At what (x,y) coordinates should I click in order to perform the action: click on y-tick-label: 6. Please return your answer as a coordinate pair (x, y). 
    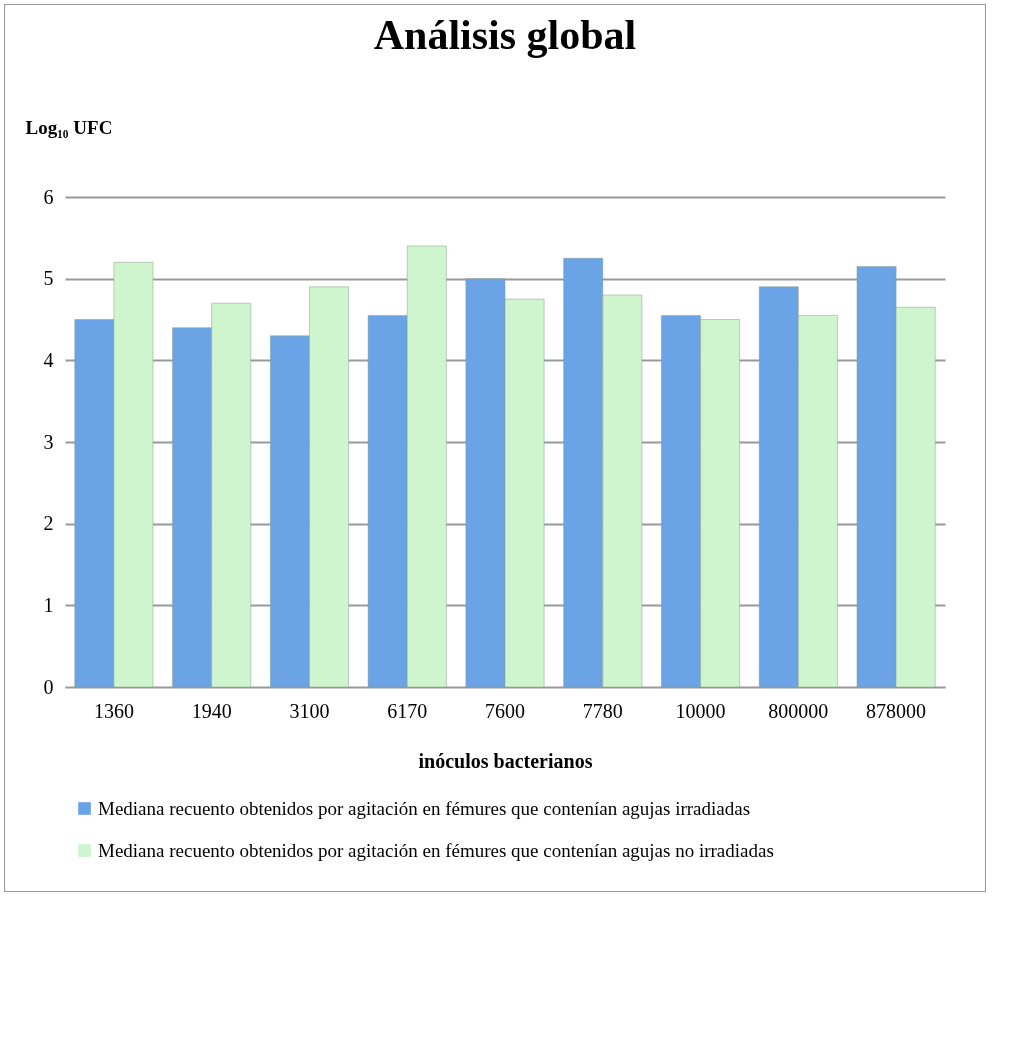
    Looking at the image, I should click on (48, 196).